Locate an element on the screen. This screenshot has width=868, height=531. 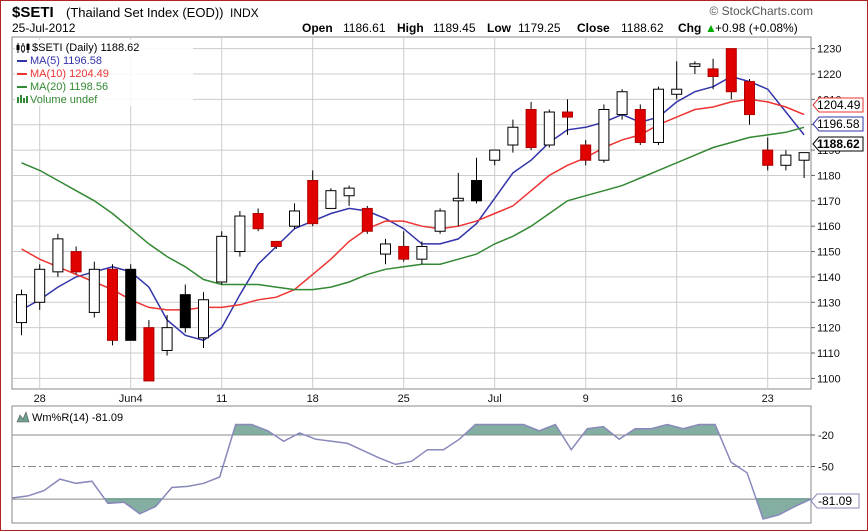
price-tick-label: 1110 is located at coordinates (828, 354).